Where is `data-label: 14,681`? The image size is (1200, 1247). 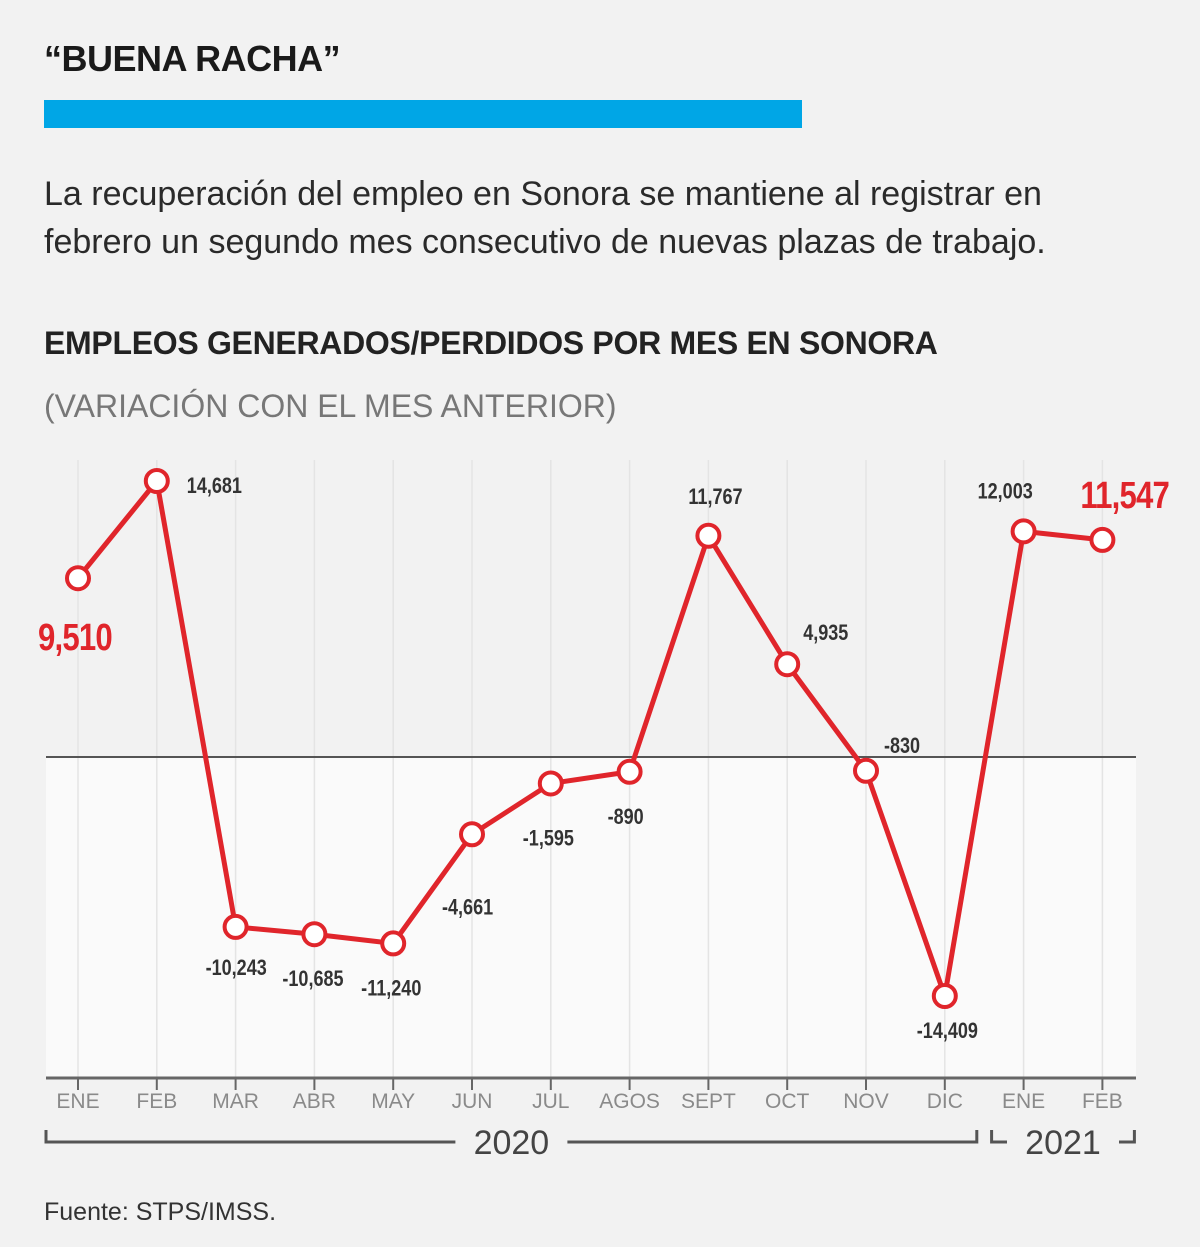
data-label: 14,681 is located at coordinates (214, 486).